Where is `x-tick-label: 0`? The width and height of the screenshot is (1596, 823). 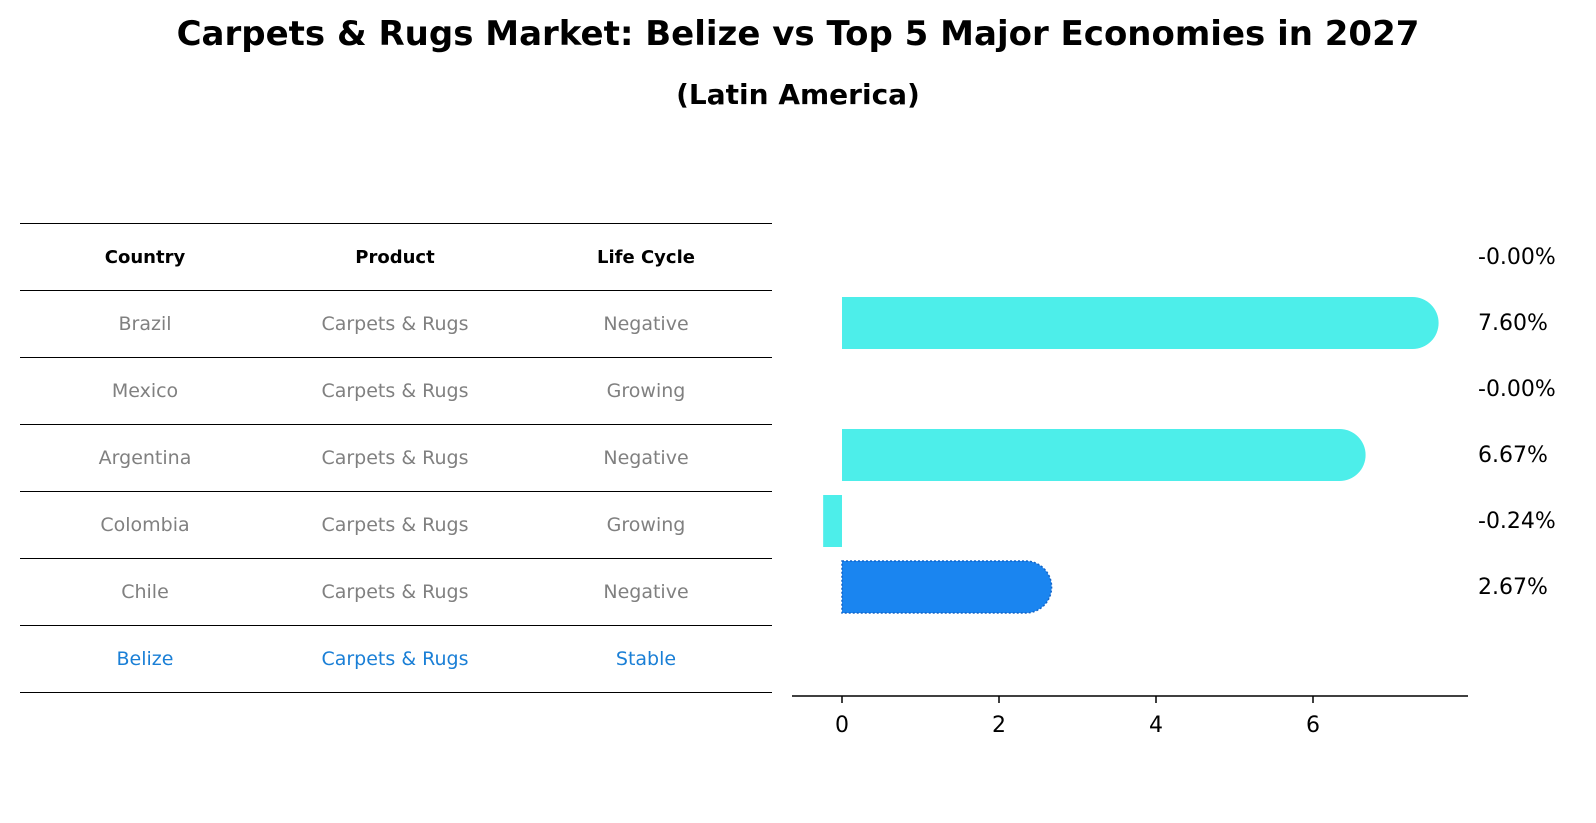
x-tick-label: 0 is located at coordinates (842, 725).